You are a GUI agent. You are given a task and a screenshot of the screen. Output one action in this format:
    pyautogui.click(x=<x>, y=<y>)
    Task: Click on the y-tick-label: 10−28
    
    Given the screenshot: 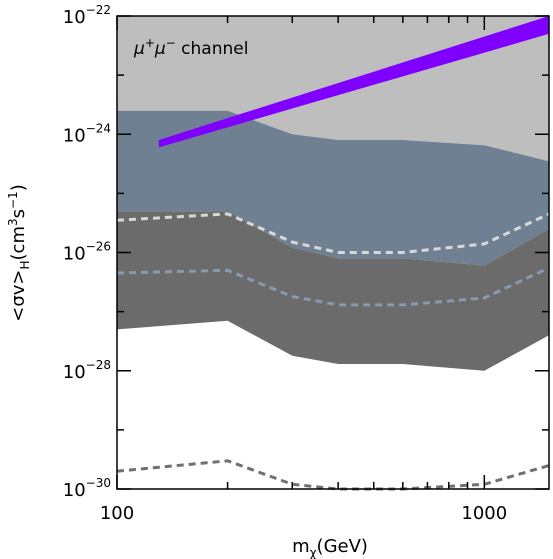 What is the action you would take?
    pyautogui.click(x=87, y=370)
    